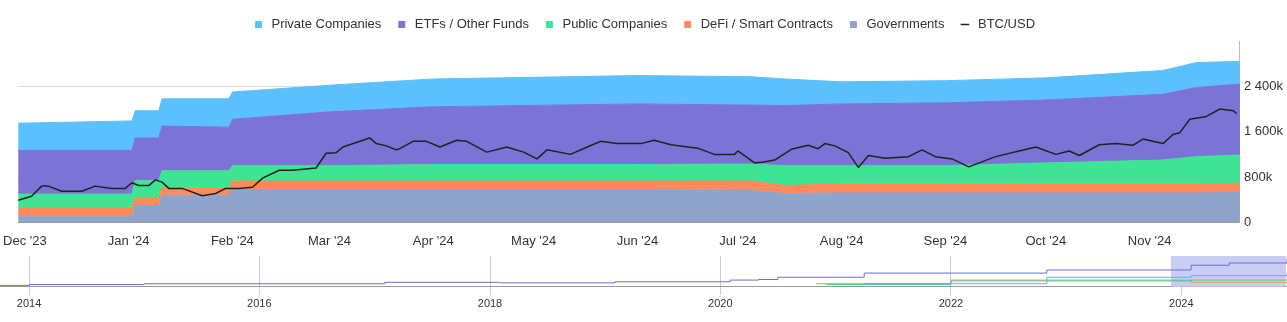  I want to click on x-tick-label: Mar '24, so click(329, 240).